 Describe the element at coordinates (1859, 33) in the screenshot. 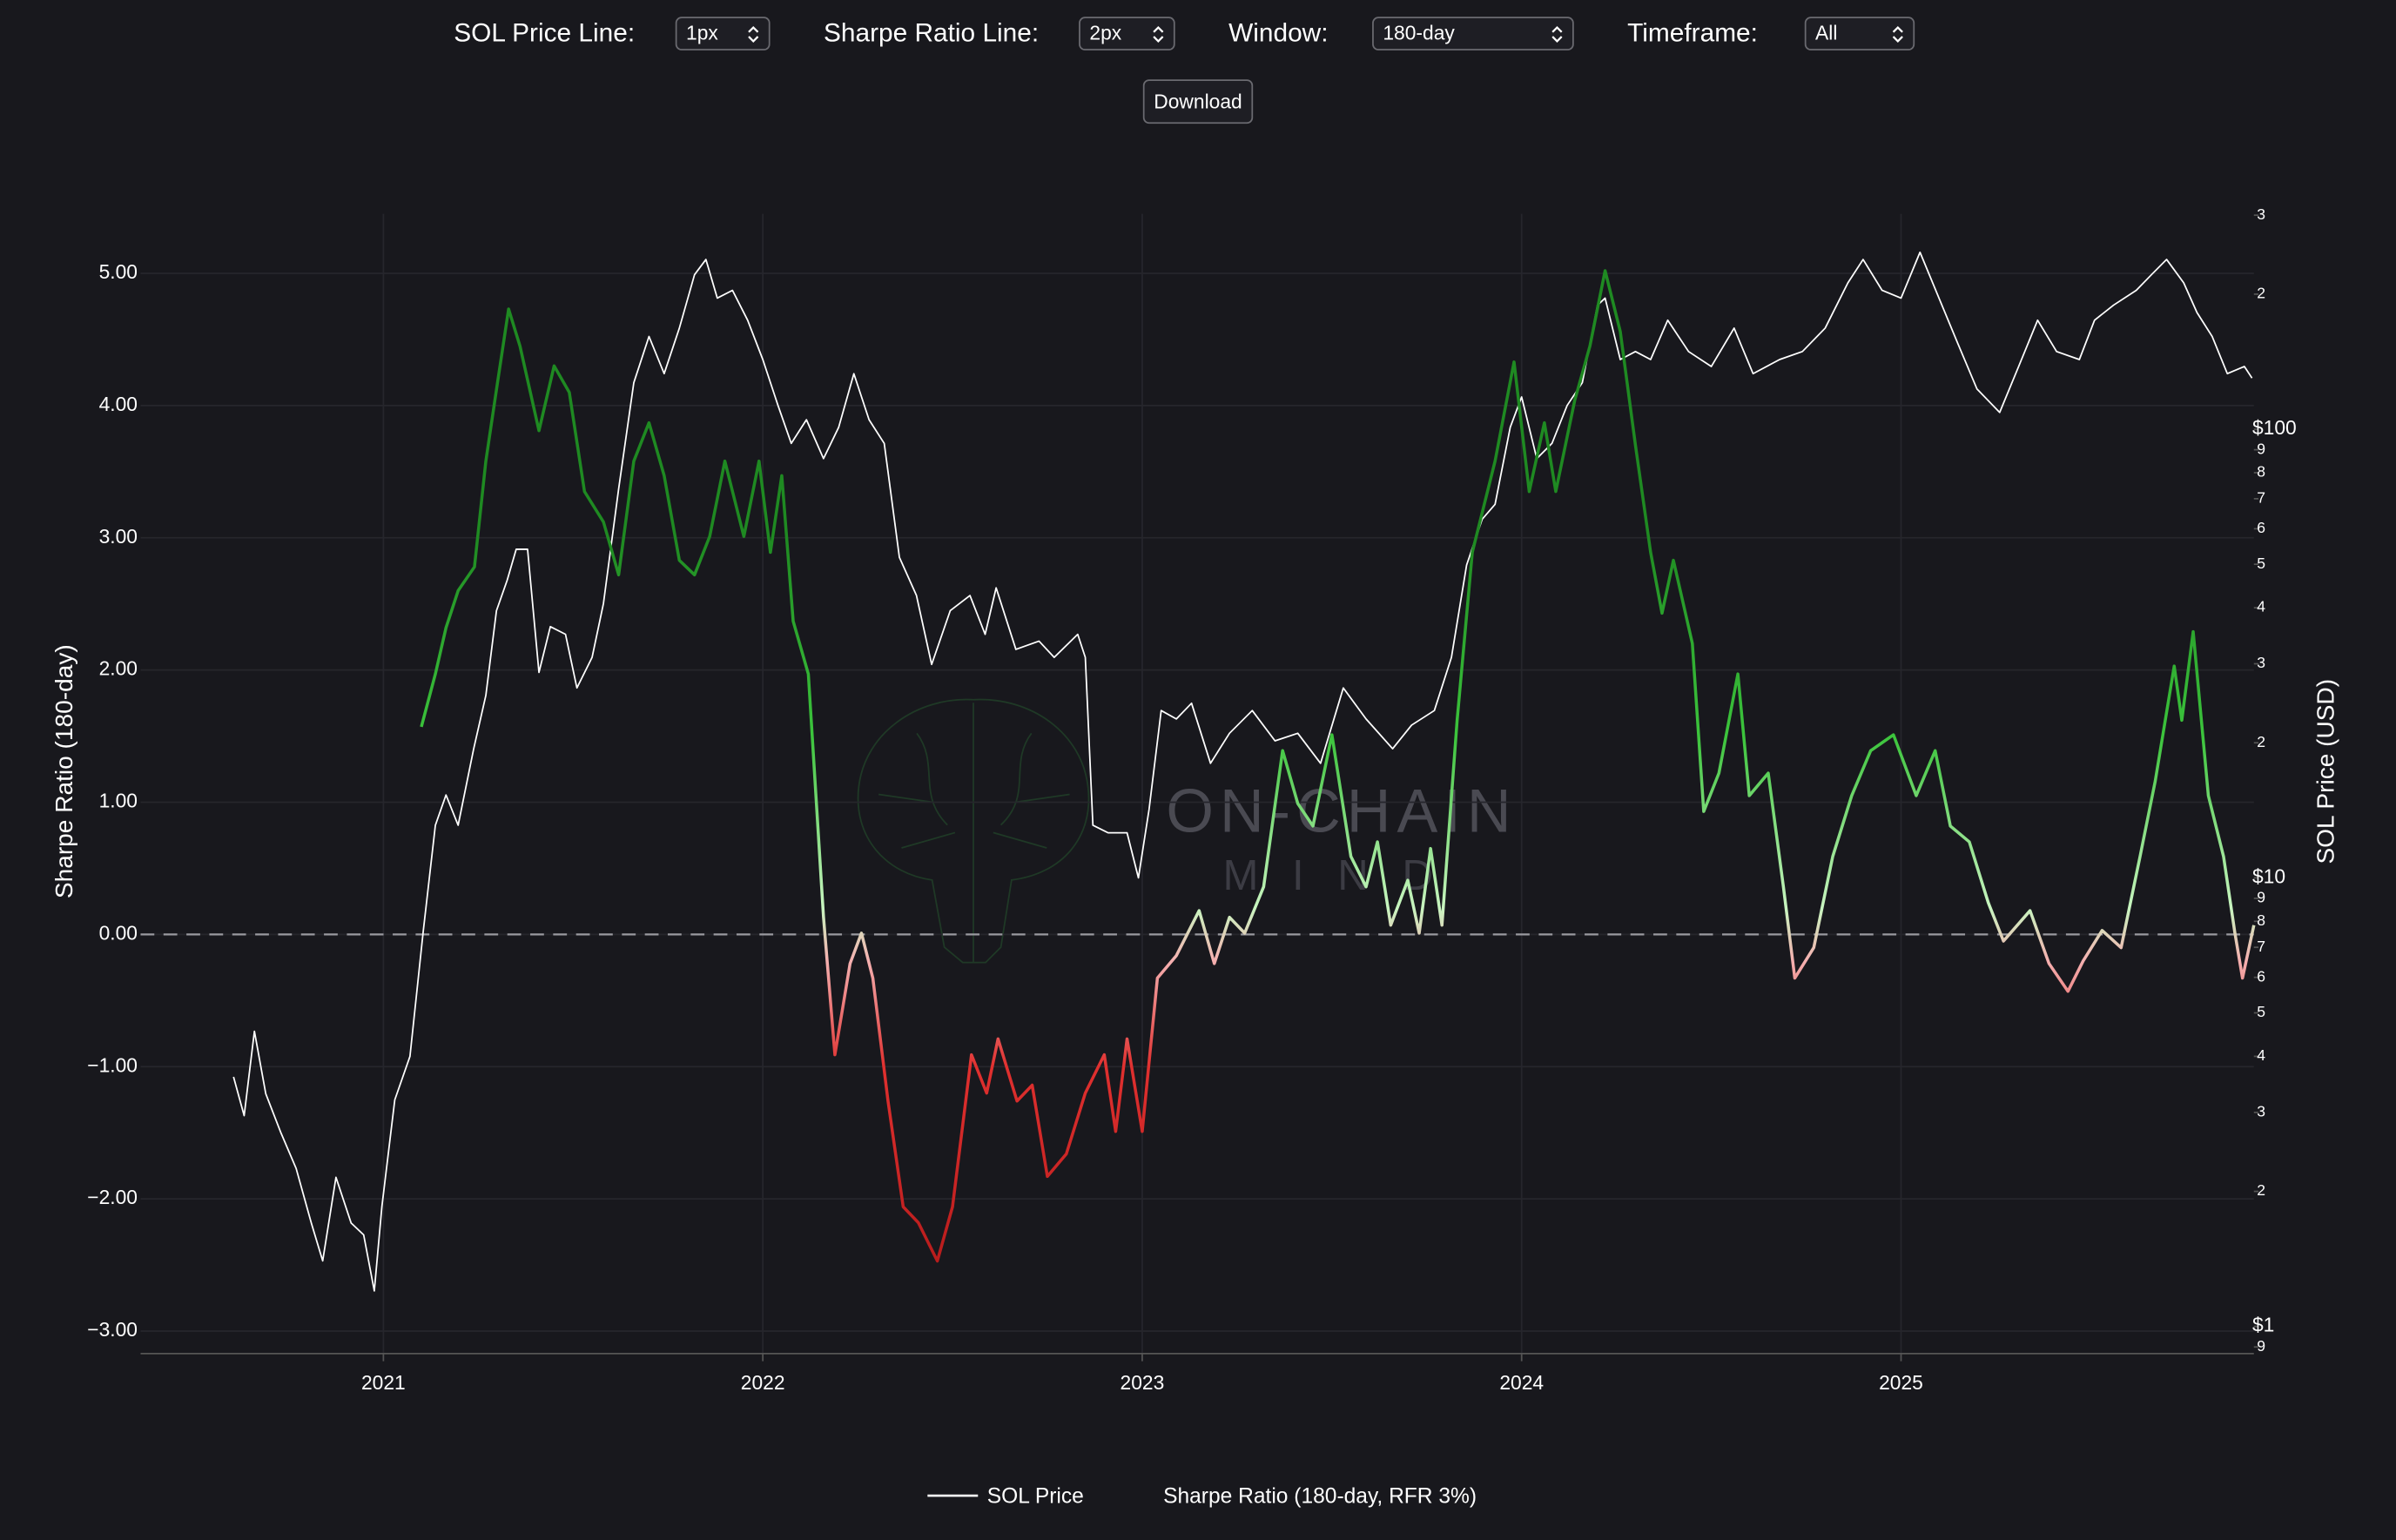

I see `select: All` at that location.